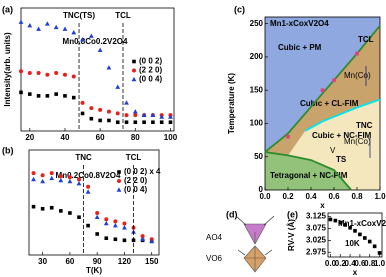 This screenshot has width=386, height=277. Describe the element at coordinates (97, 261) in the screenshot. I see `x-tick-label: 90` at that location.